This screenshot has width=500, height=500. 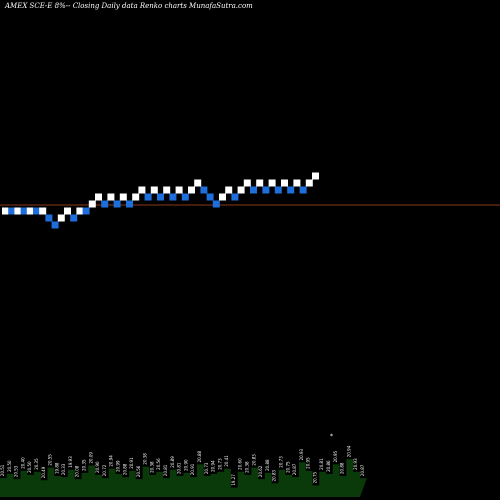 What do you see at coordinates (63, 469) in the screenshot?
I see `volume-price-label: 20.33` at bounding box center [63, 469].